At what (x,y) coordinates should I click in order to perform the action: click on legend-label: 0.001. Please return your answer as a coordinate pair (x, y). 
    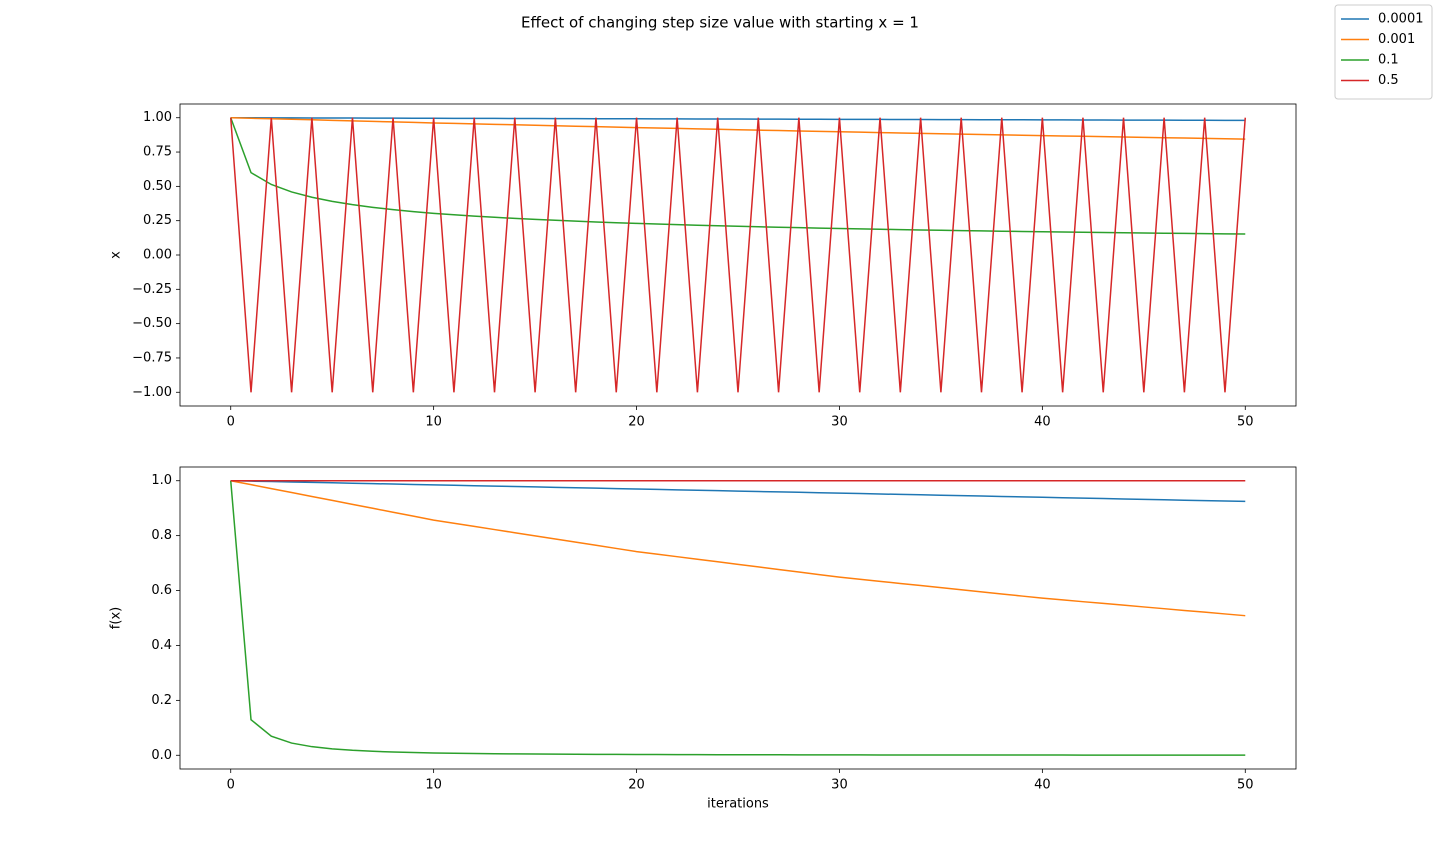
    Looking at the image, I should click on (1396, 39).